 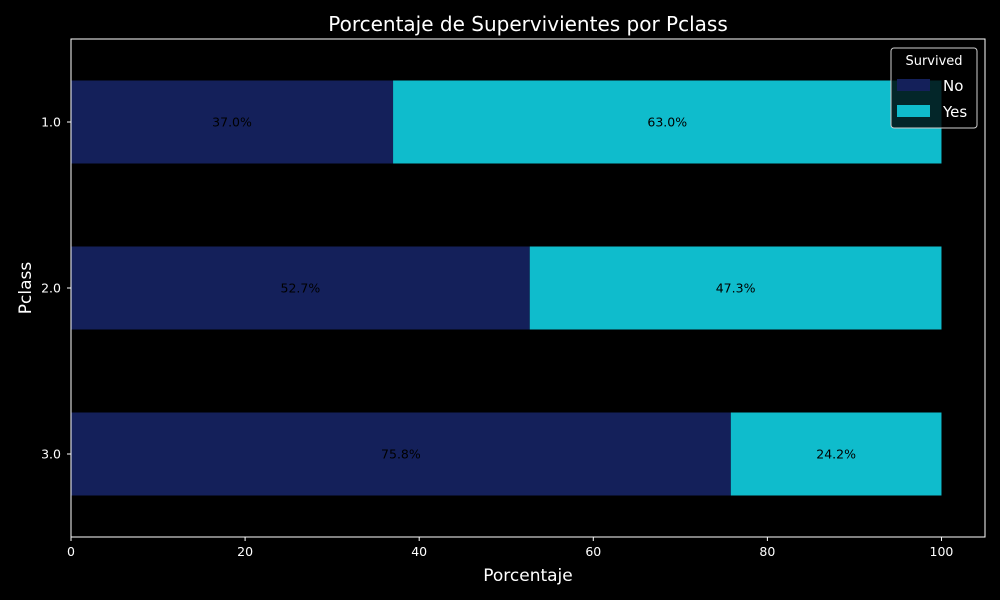 I want to click on legend-swatch-yes, so click(x=913, y=111).